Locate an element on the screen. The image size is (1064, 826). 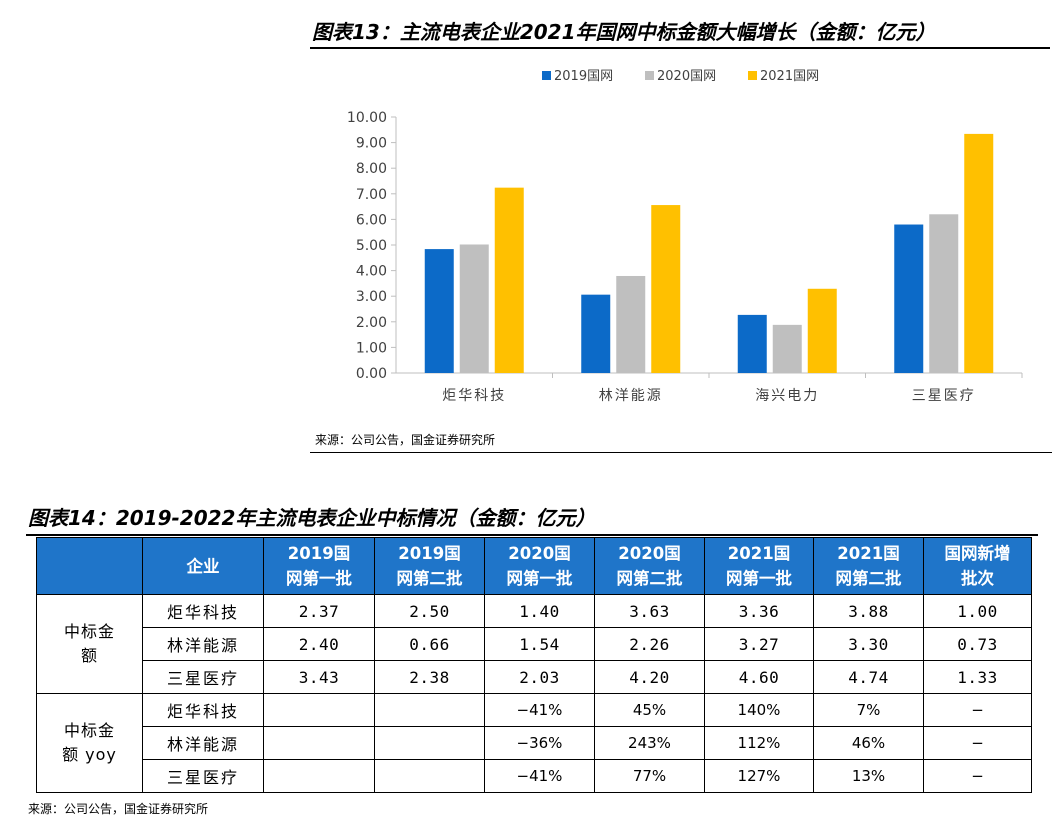
figure-13-title: 图表13：主流电表企业2021年国网中标金额大幅增长（金额：亿元） is located at coordinates (624, 32).